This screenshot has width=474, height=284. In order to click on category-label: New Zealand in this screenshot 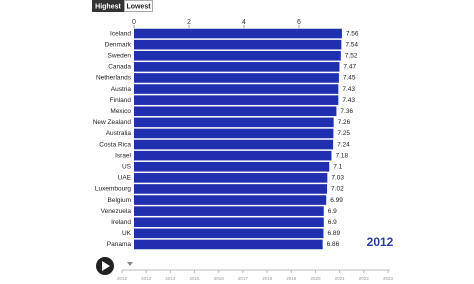, I will do `click(112, 122)`.